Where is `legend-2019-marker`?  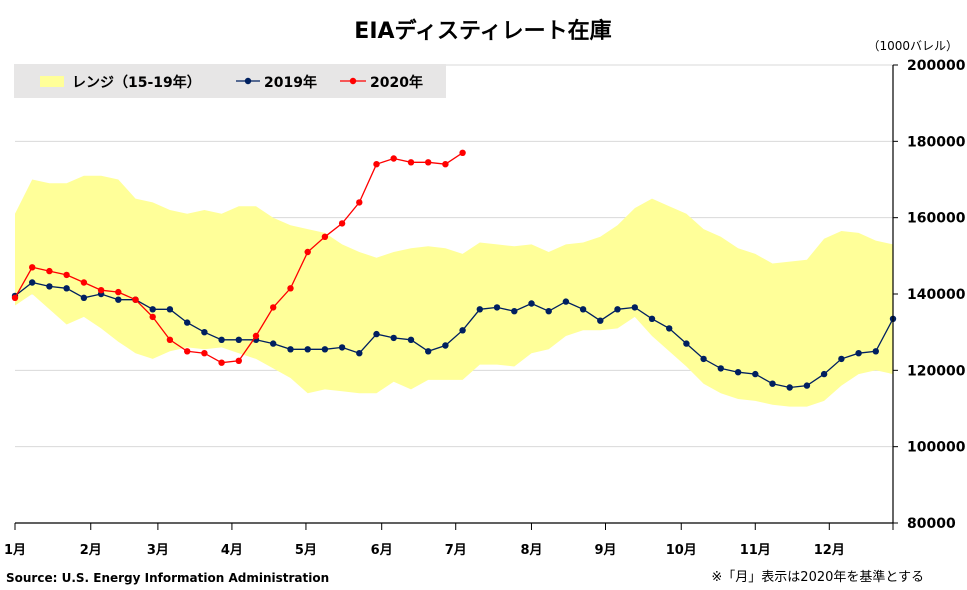
legend-2019-marker is located at coordinates (248, 81).